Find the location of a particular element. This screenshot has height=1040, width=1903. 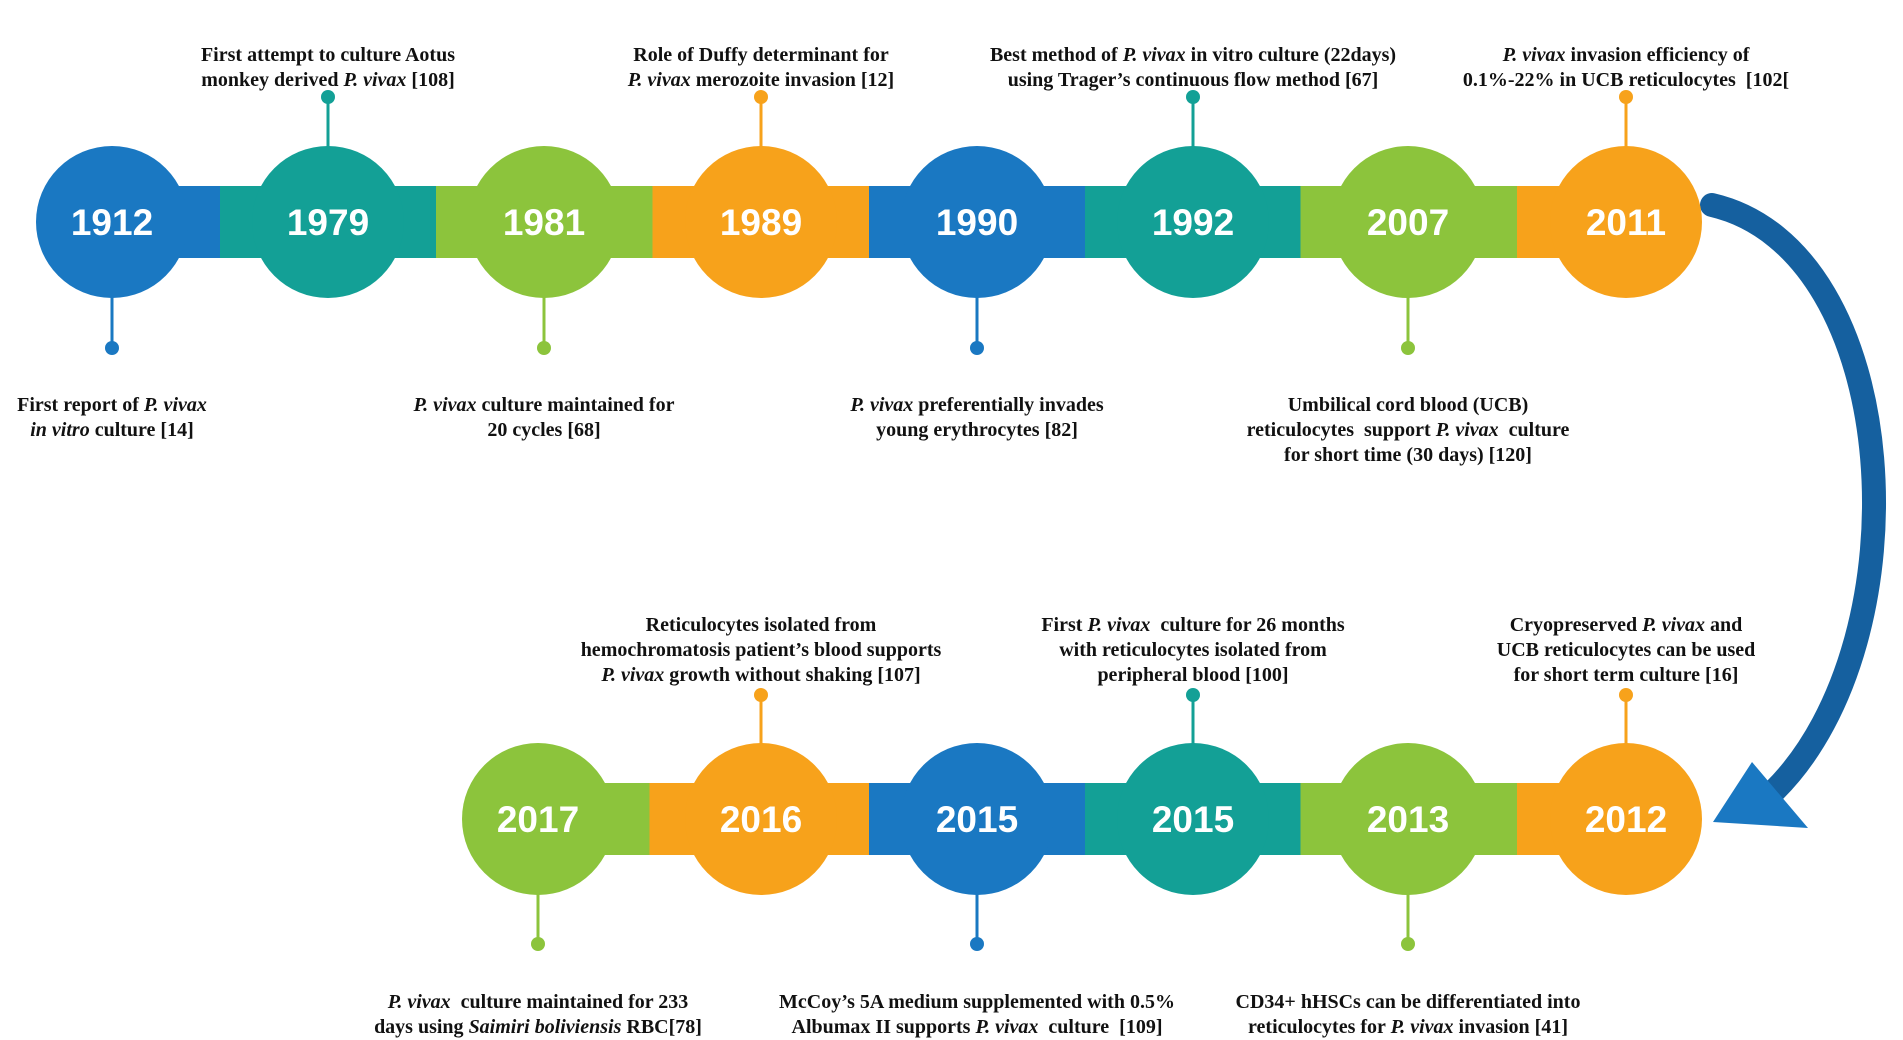

caption-line: UCB reticulocytes can be used is located at coordinates (1626, 650).